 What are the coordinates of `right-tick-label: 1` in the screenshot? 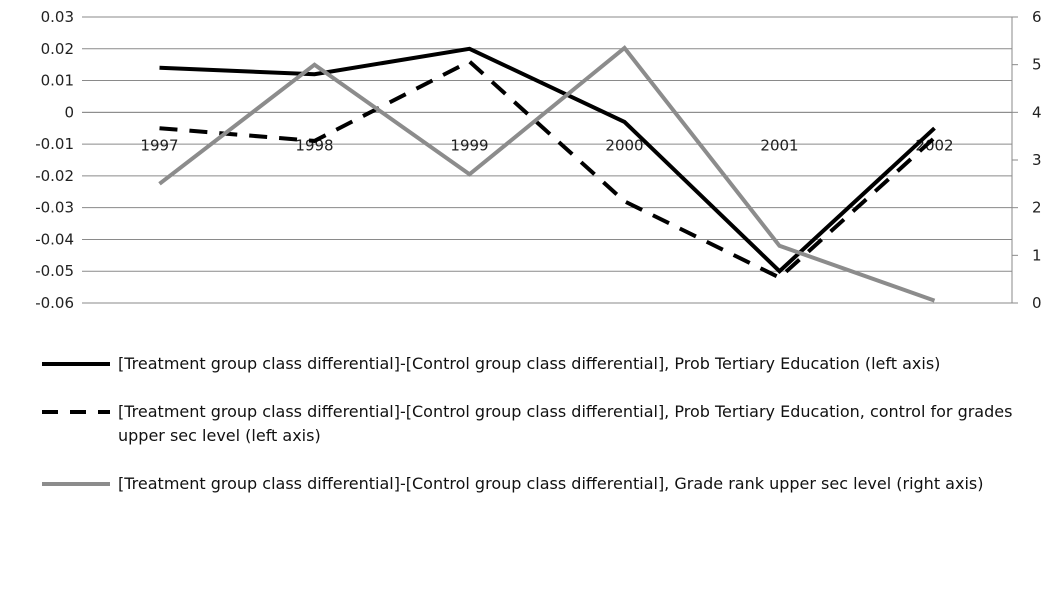 It's located at (1037, 255).